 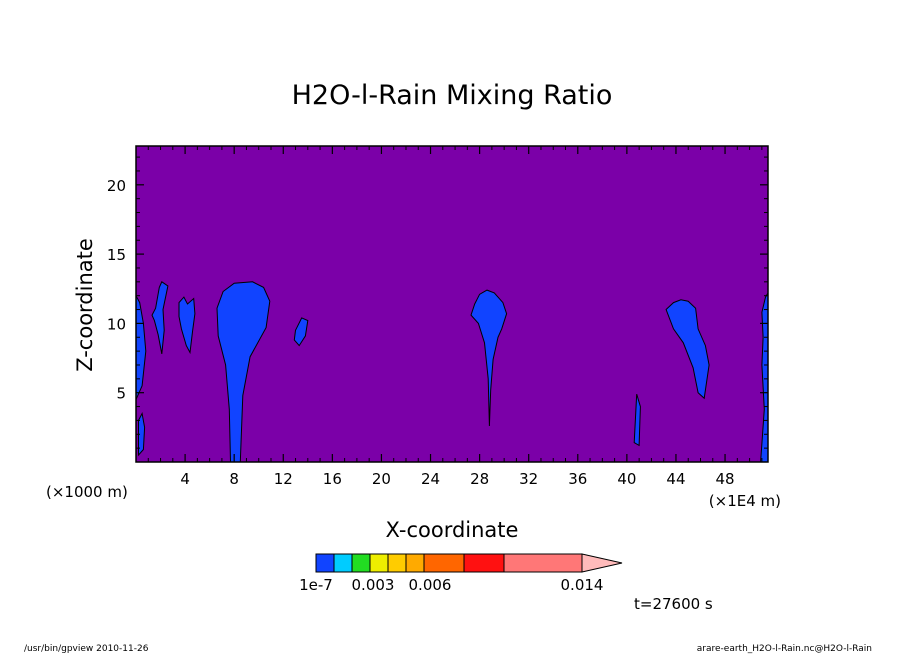 What do you see at coordinates (430, 585) in the screenshot?
I see `colorbar-label: 0.006` at bounding box center [430, 585].